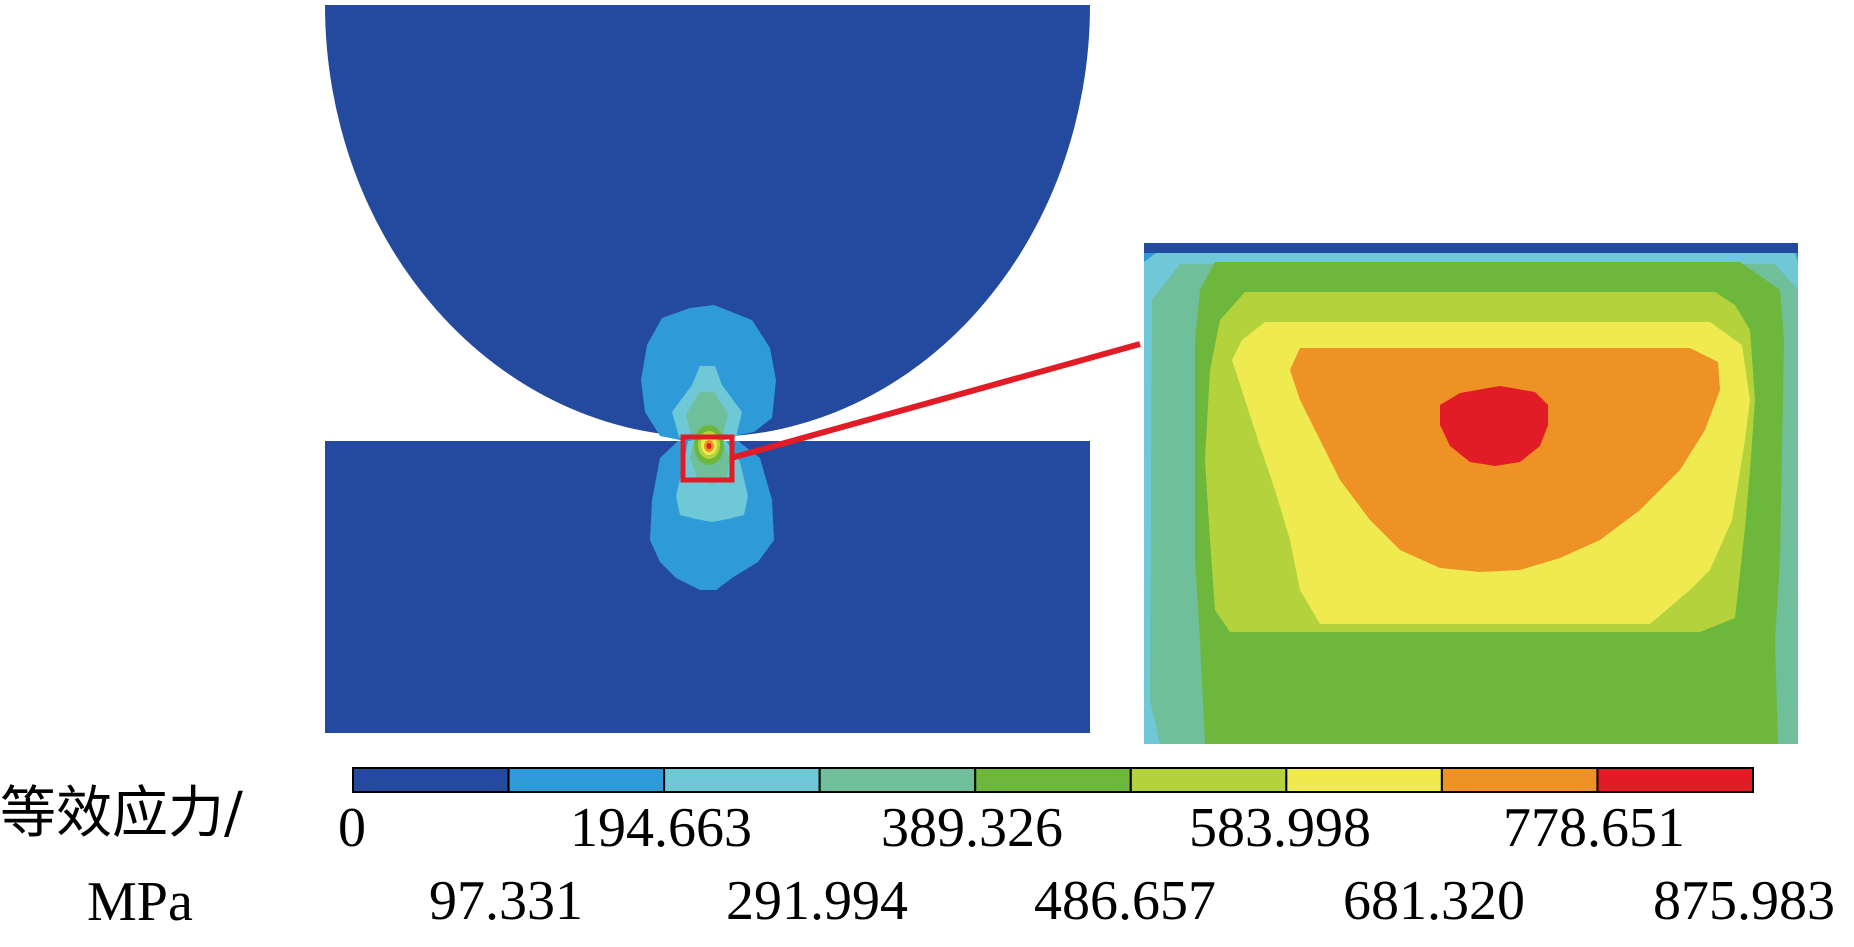  What do you see at coordinates (661, 828) in the screenshot?
I see `legend-tick-label: 194.663` at bounding box center [661, 828].